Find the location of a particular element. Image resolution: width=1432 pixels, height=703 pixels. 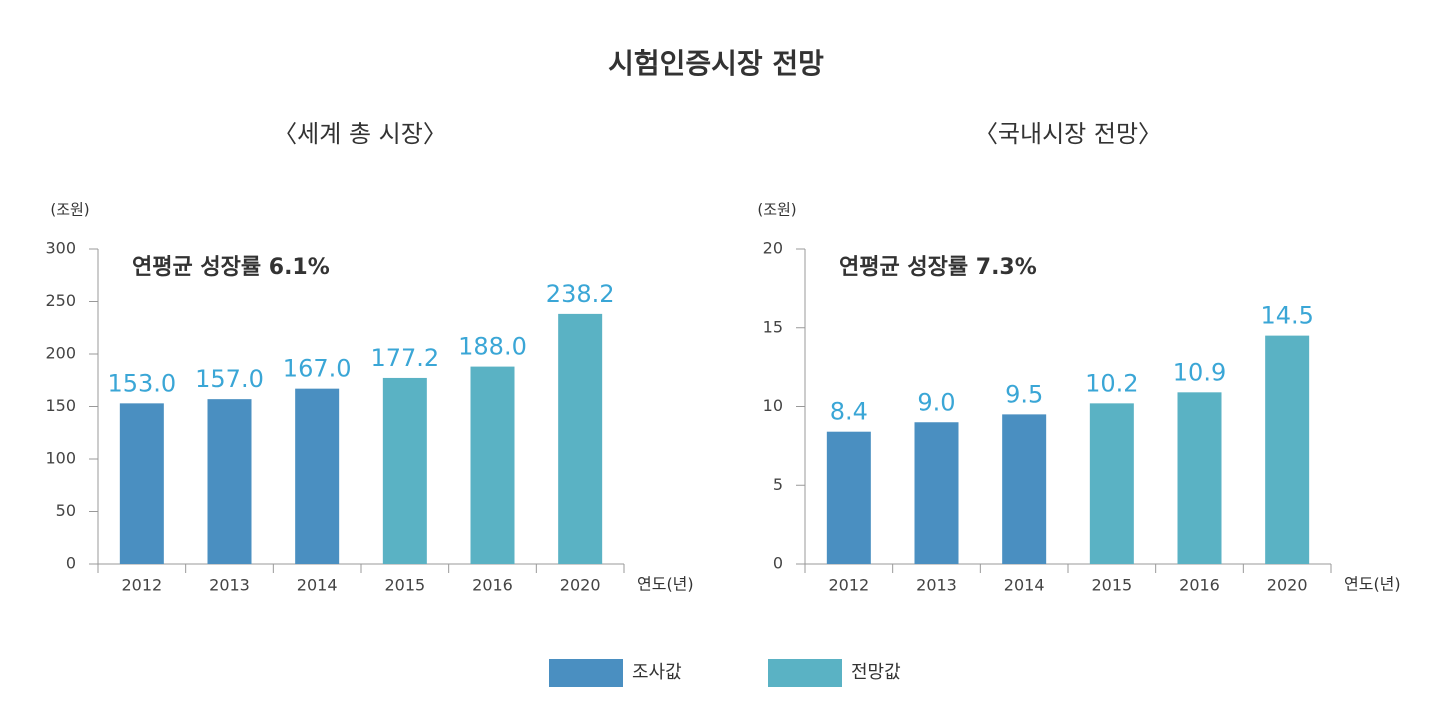

annotation: 연평균 성장률 6.1% is located at coordinates (231, 267).